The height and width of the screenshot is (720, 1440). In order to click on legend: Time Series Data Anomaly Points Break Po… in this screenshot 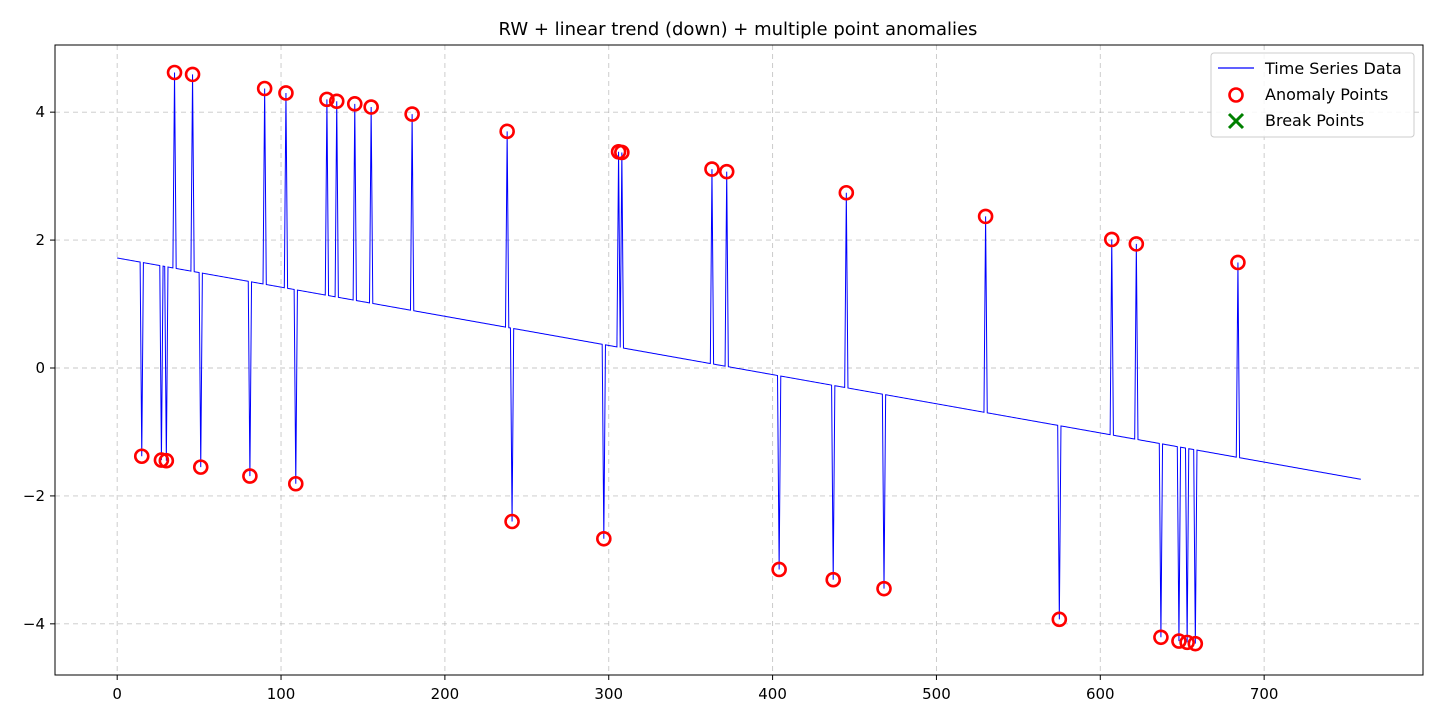, I will do `click(1312, 95)`.